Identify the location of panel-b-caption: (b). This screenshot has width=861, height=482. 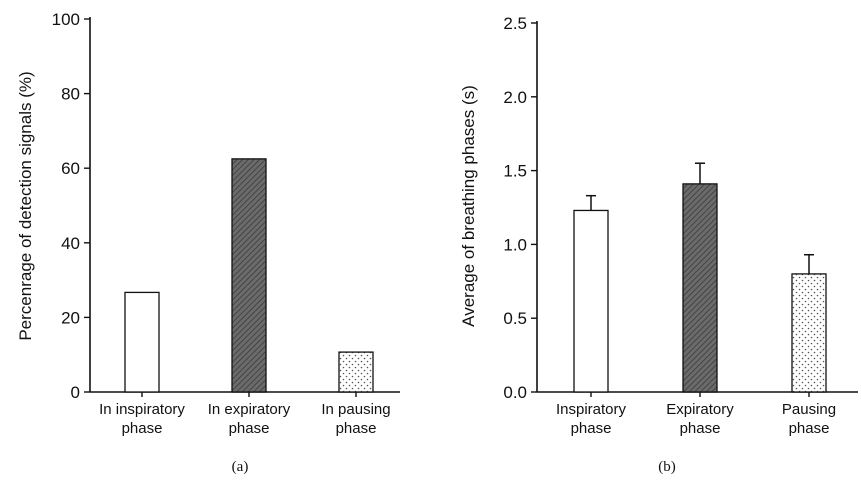
(667, 467).